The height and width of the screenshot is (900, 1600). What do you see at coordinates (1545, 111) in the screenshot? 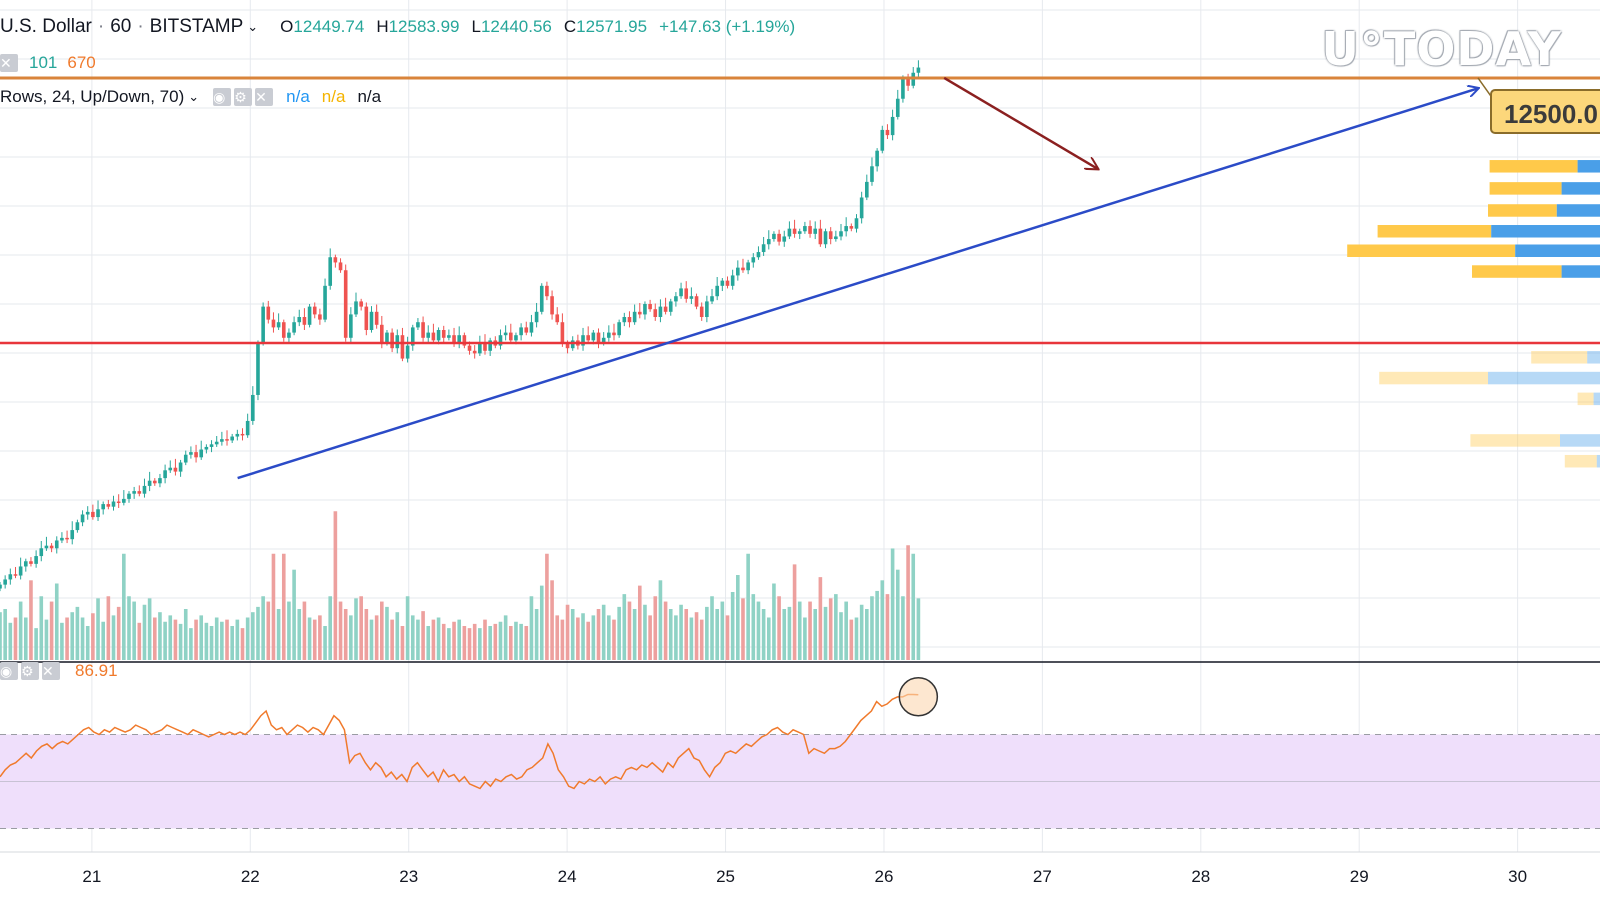
I see `price-target-callout: 12500.0` at bounding box center [1545, 111].